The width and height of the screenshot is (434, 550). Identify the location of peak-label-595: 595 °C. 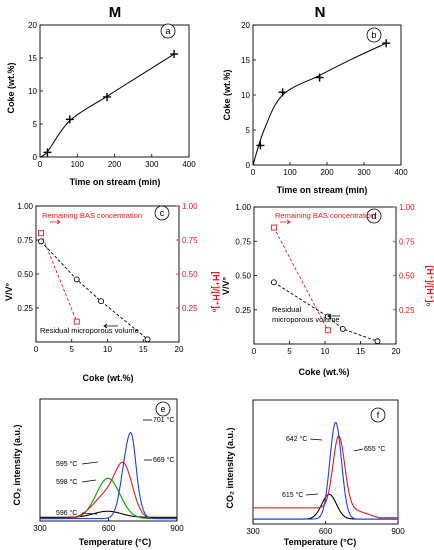
(66, 464).